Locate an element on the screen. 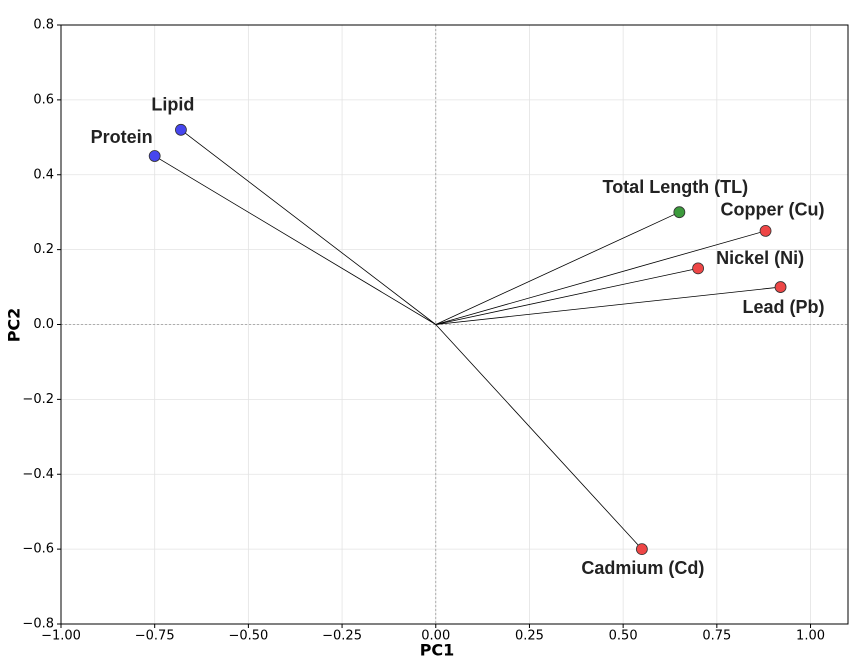  x-tick-label: −1.00 is located at coordinates (61, 636).